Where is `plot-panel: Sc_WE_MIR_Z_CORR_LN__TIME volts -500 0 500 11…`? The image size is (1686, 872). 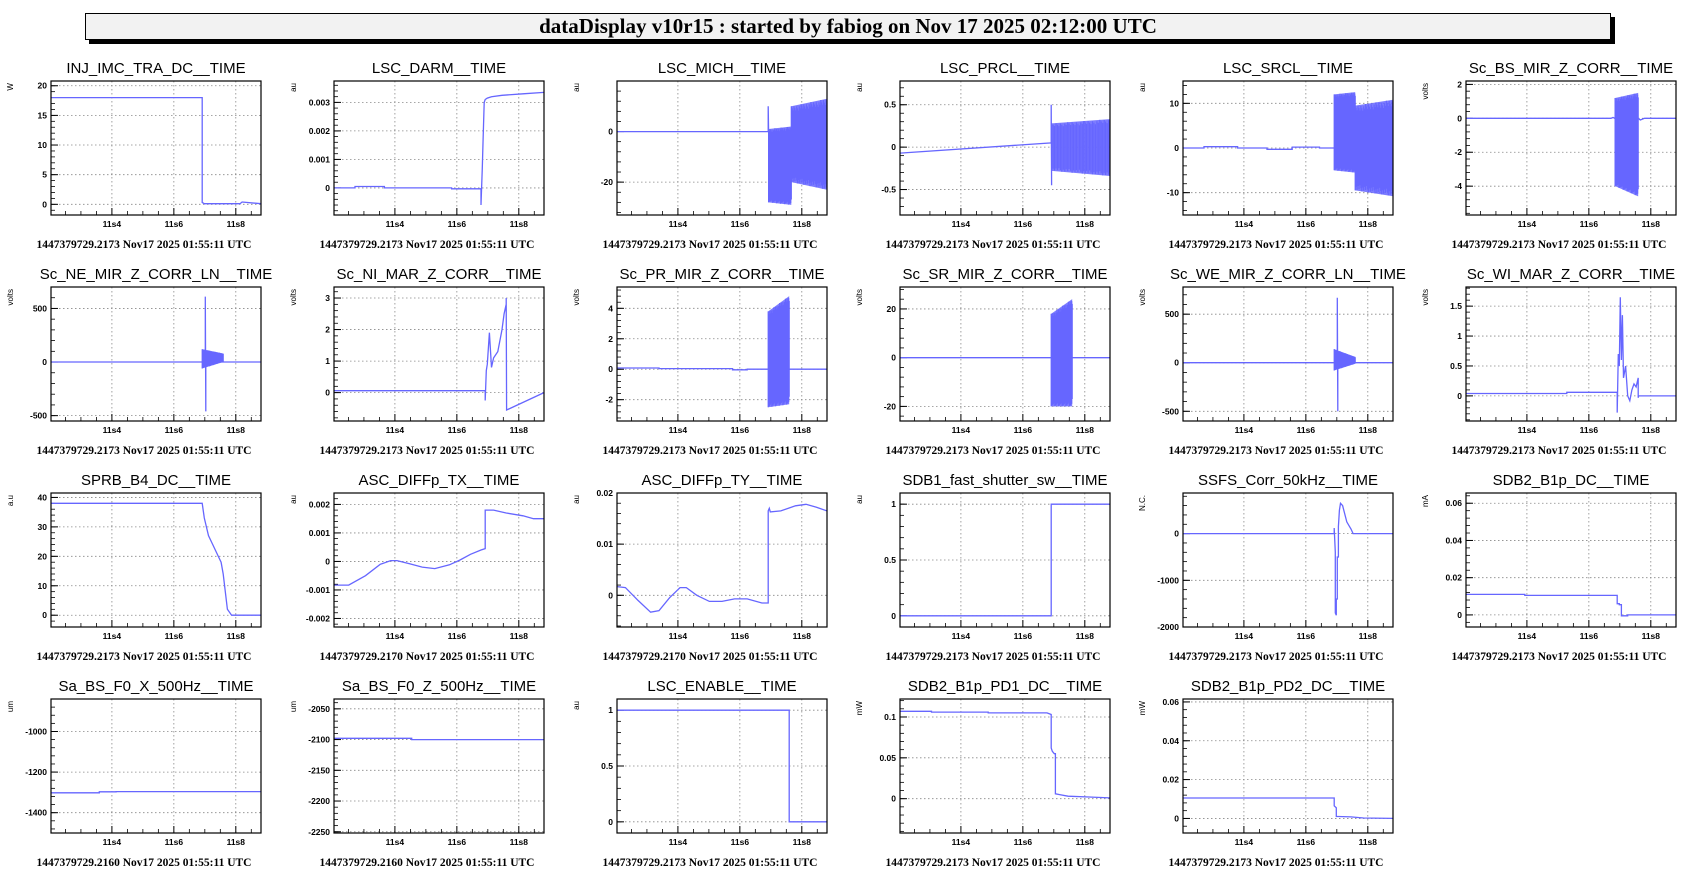 plot-panel: Sc_WE_MIR_Z_CORR_LN__TIME volts -500 0 500 11… is located at coordinates (1273, 353).